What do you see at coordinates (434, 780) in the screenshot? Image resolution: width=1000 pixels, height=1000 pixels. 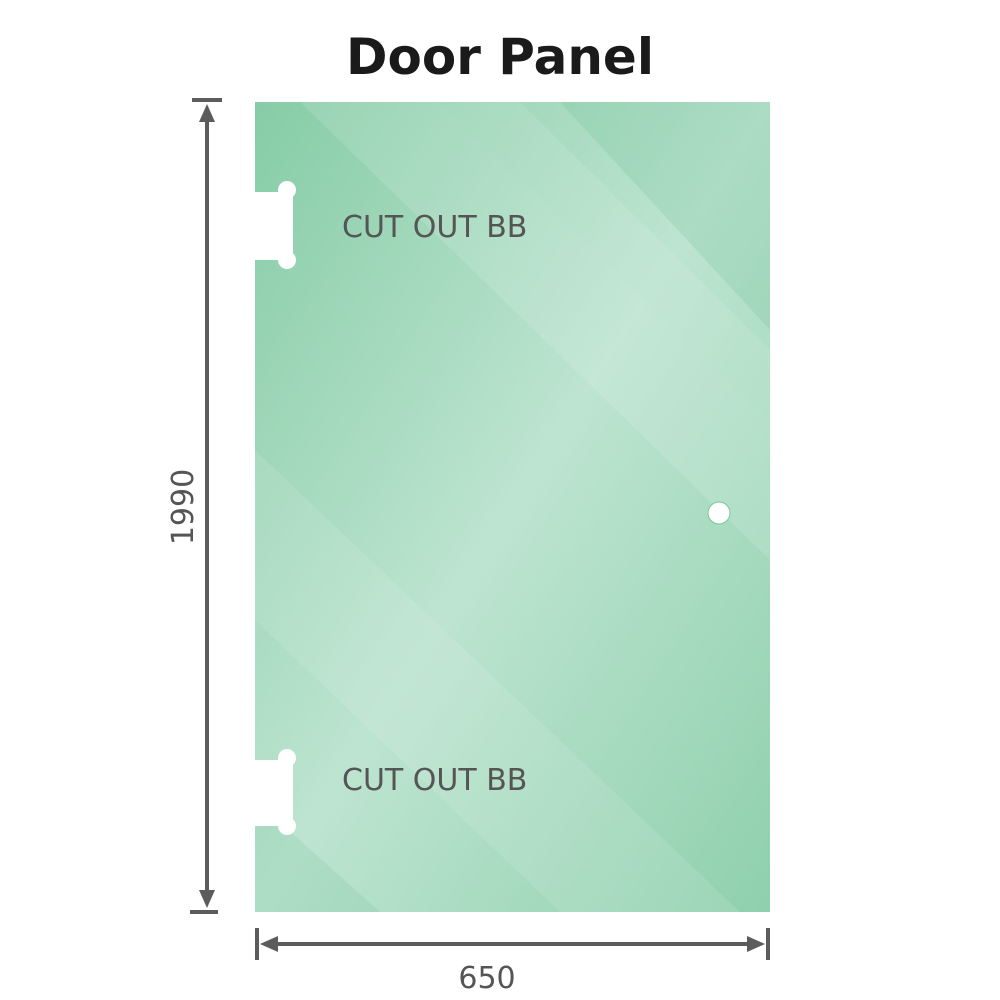 I see `cutout-label-bottom: CUT OUT BB` at bounding box center [434, 780].